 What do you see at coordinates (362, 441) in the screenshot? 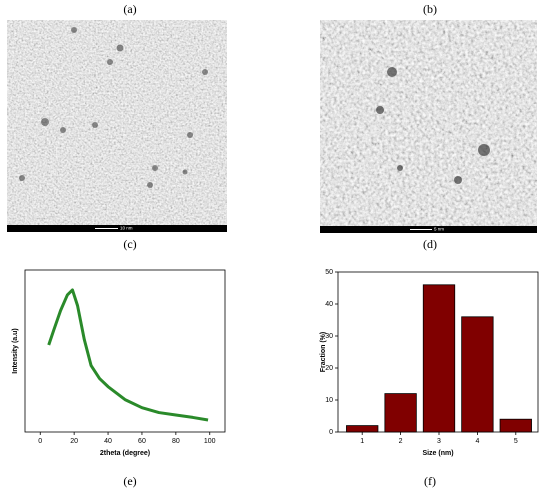
I see `x-tick-label: 1` at bounding box center [362, 441].